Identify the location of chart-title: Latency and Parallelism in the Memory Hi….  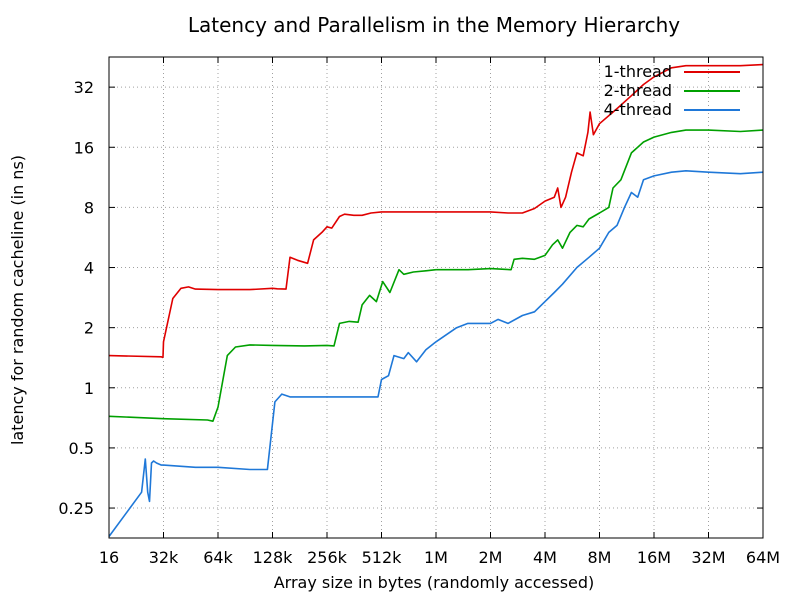
(434, 25).